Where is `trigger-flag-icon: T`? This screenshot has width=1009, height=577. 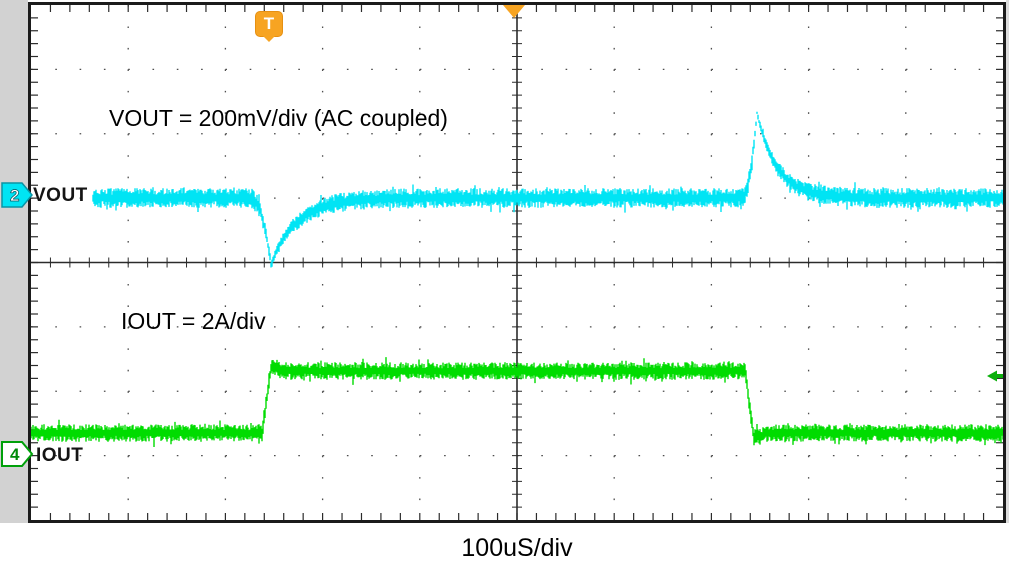
trigger-flag-icon: T is located at coordinates (269, 24).